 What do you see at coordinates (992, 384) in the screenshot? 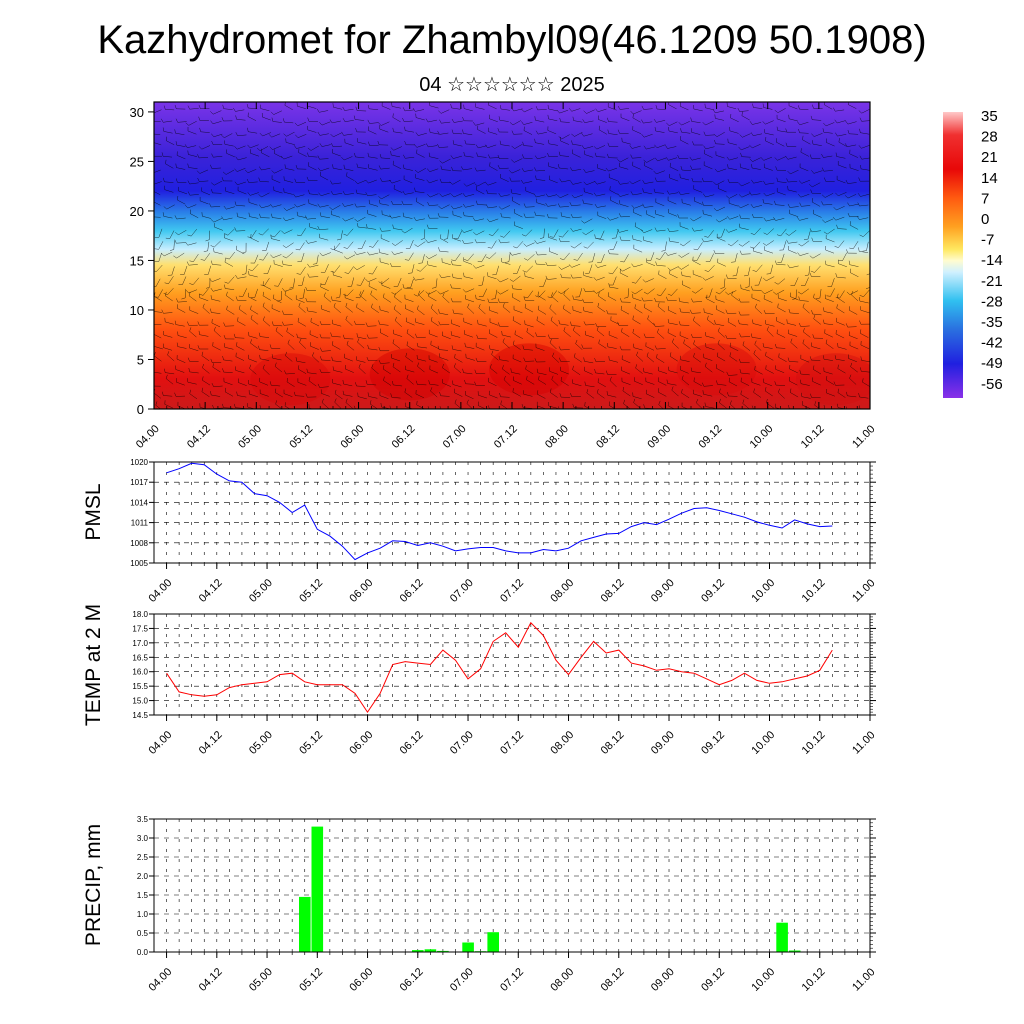
I see `colorbar-label: -56` at bounding box center [992, 384].